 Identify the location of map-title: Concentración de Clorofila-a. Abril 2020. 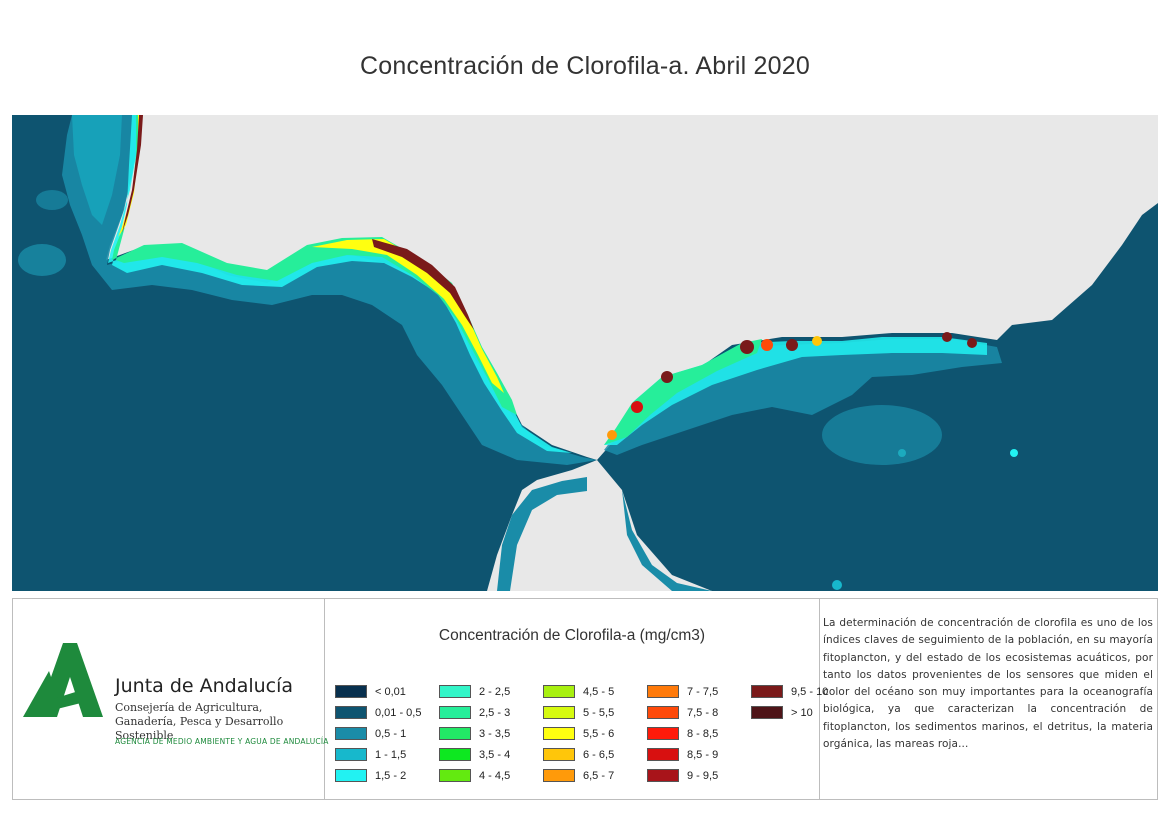
(585, 66).